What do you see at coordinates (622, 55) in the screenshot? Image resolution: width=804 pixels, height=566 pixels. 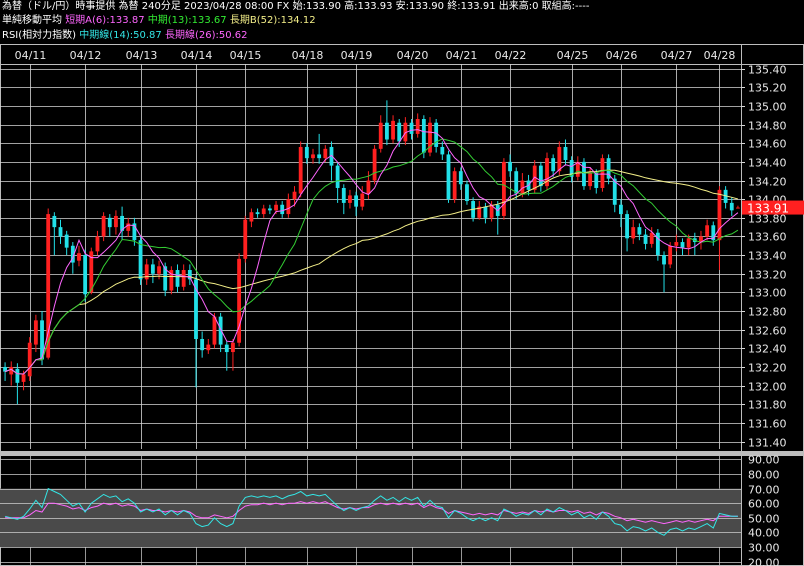 I see `date-label: 04/26` at bounding box center [622, 55].